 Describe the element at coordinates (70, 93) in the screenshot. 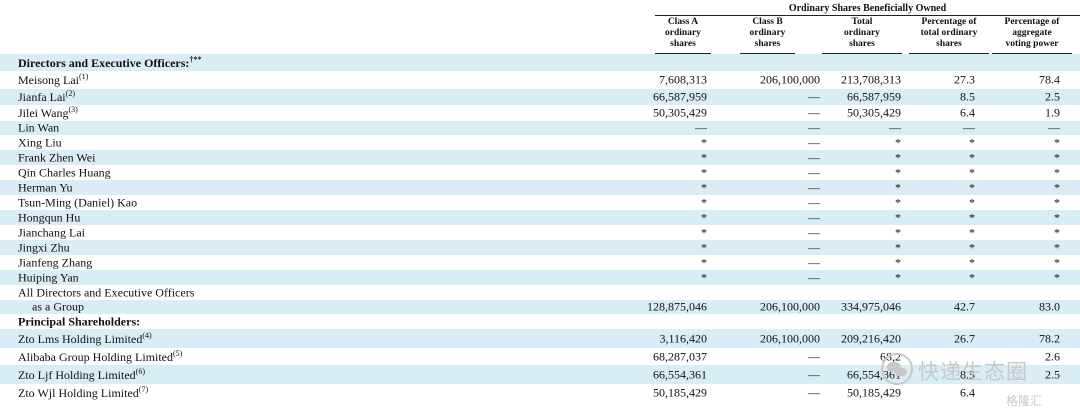

I see `footnote-marker: (2)` at that location.